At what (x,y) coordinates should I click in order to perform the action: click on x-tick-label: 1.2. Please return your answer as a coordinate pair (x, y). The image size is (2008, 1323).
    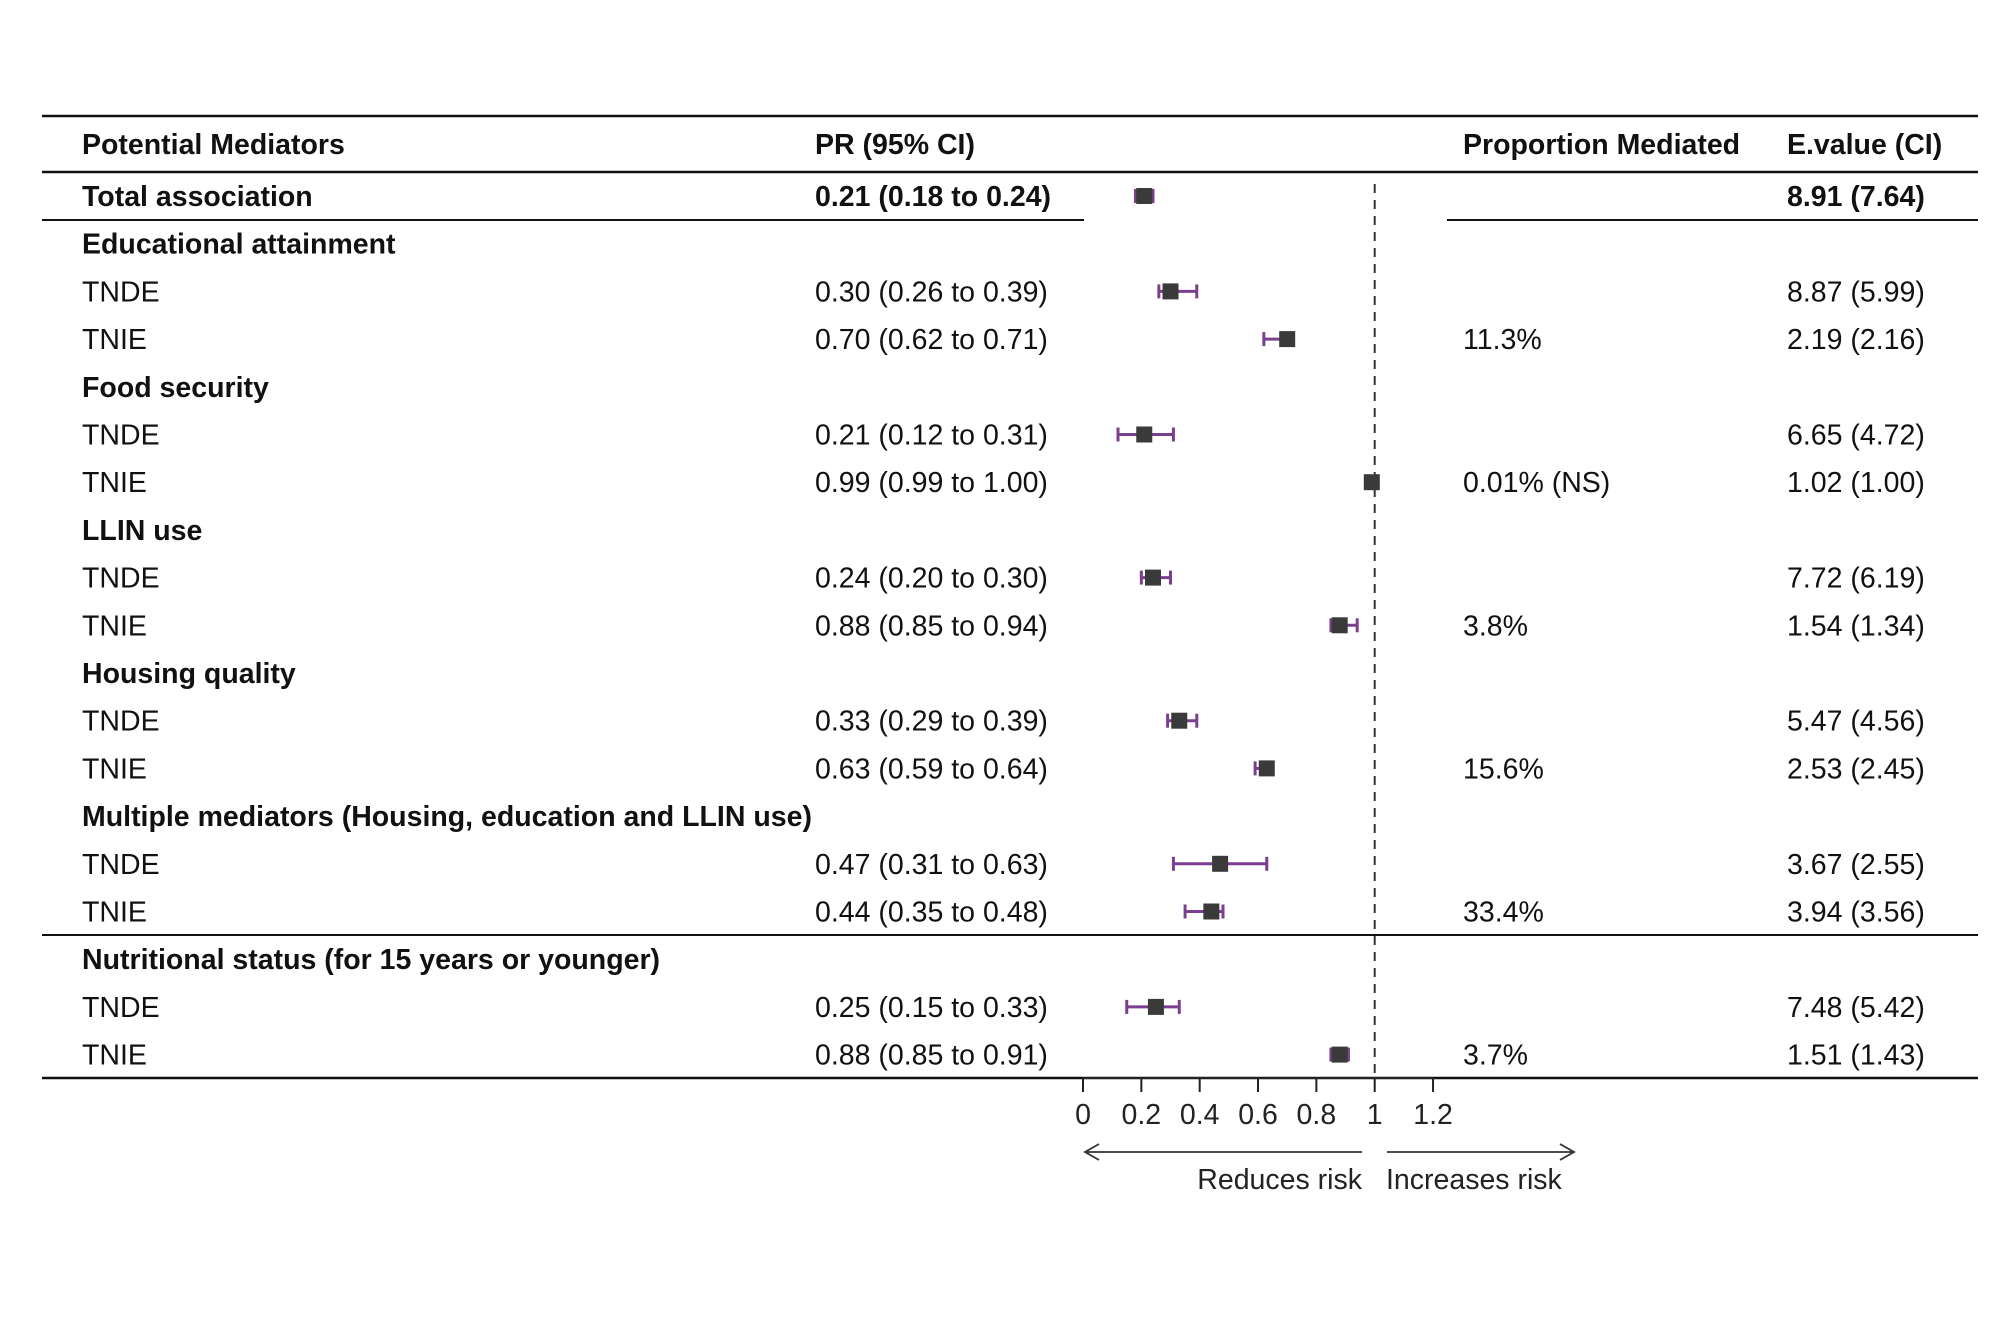
    Looking at the image, I should click on (1433, 1115).